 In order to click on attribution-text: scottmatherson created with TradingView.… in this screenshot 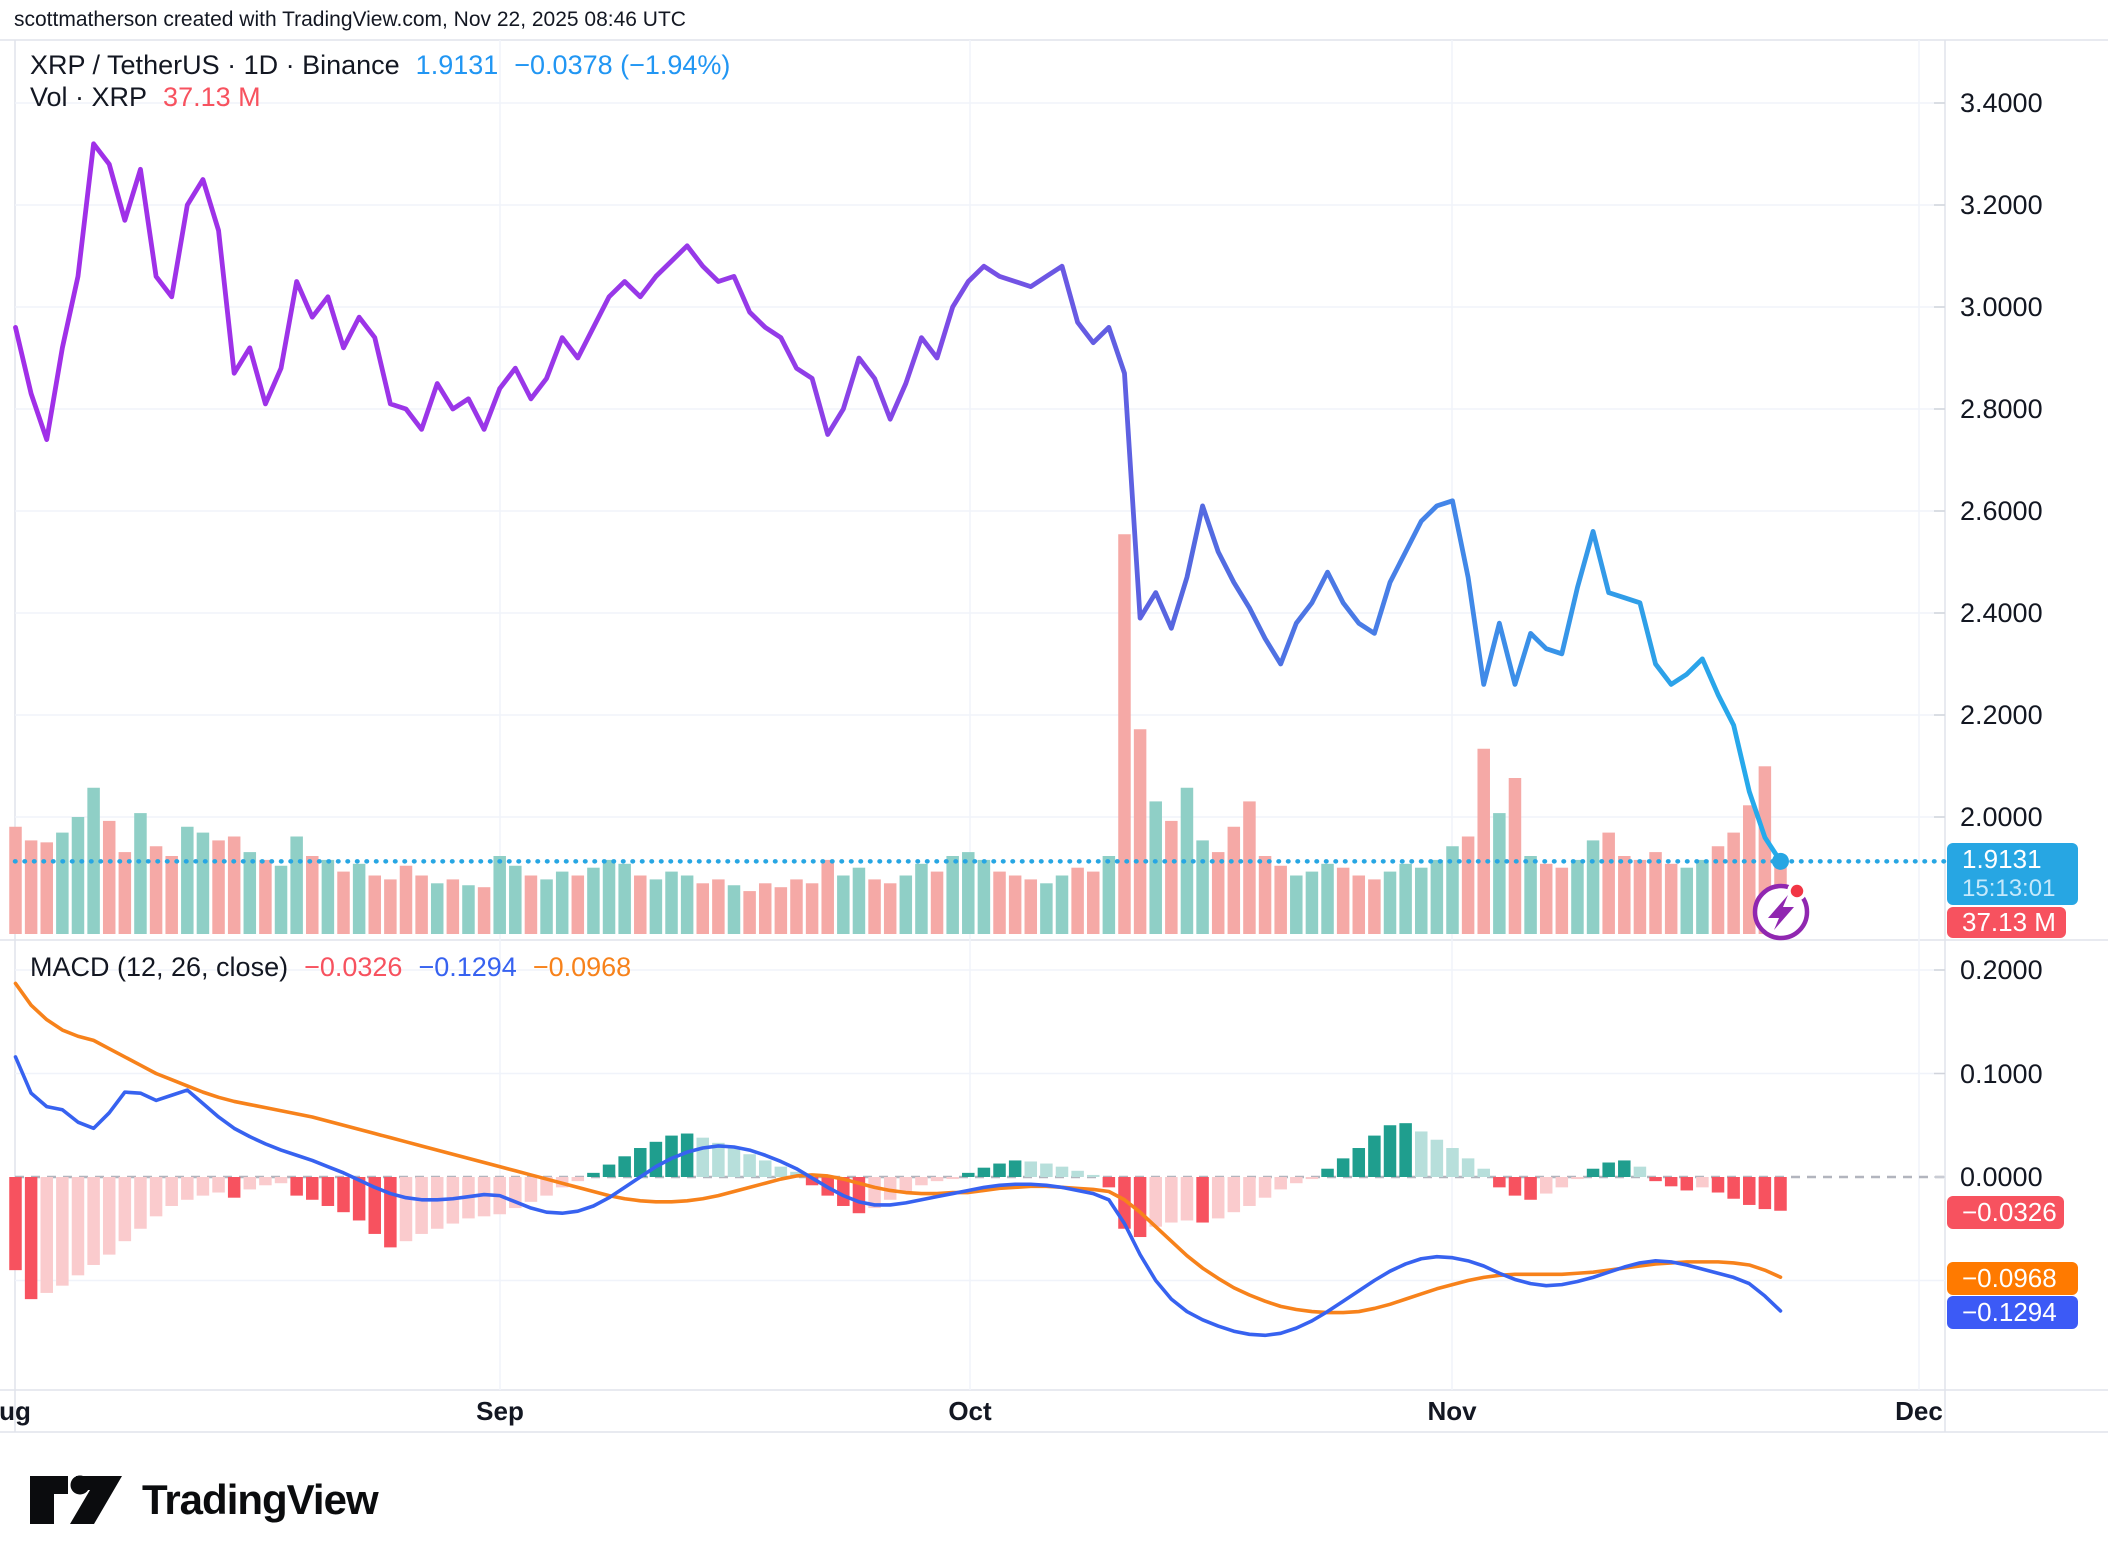, I will do `click(350, 19)`.